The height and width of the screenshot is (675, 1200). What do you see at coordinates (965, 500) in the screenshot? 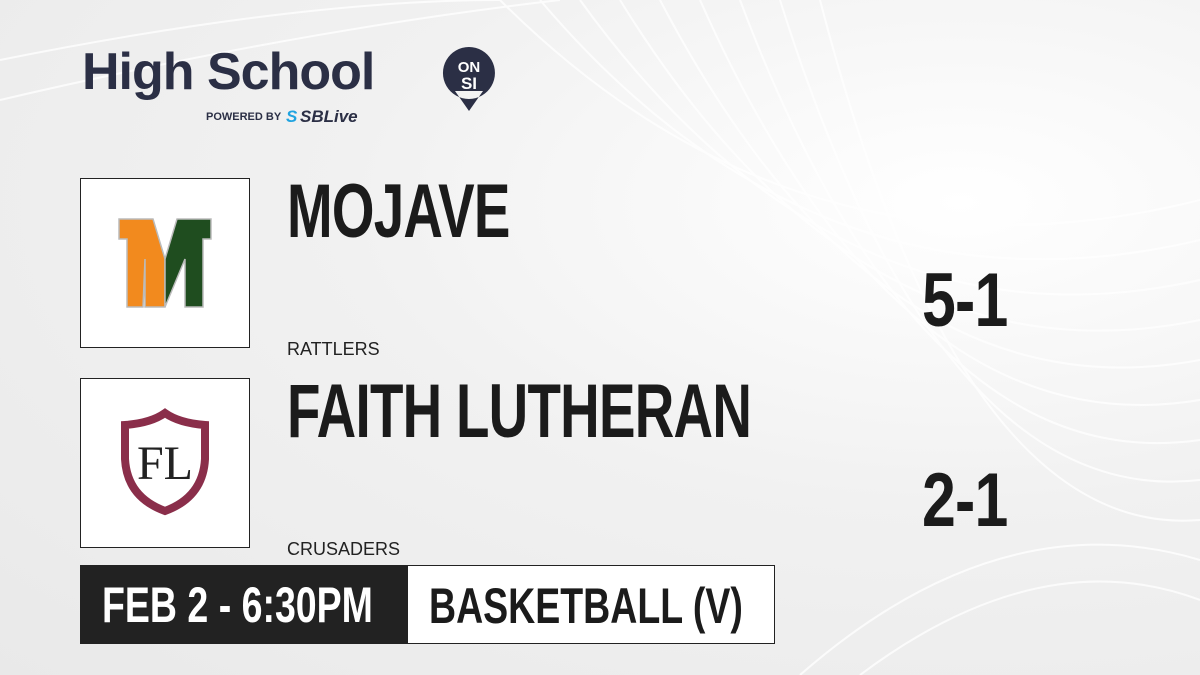
I see `team-record: 2-1` at bounding box center [965, 500].